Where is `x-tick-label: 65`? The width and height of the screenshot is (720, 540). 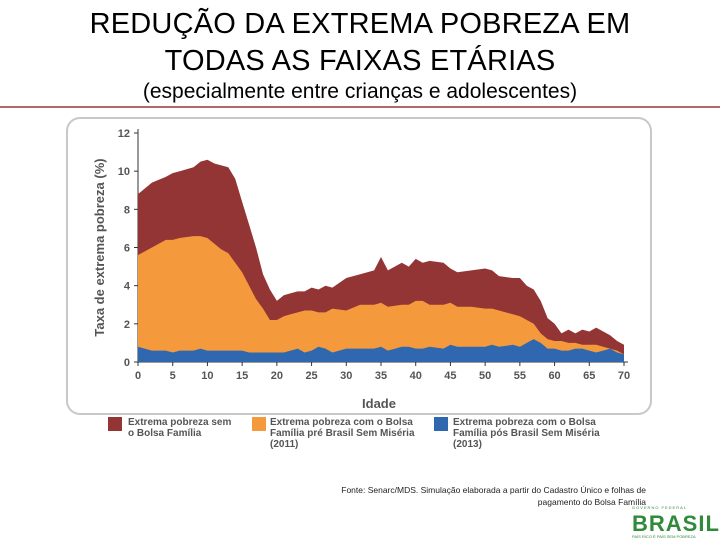 x-tick-label: 65 is located at coordinates (589, 376).